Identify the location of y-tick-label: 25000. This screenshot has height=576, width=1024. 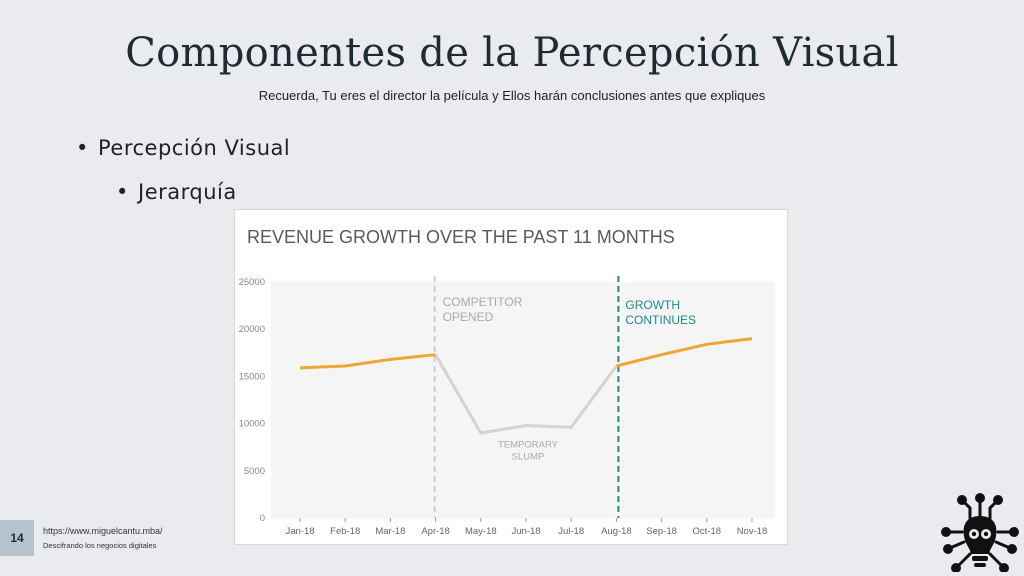
(252, 282).